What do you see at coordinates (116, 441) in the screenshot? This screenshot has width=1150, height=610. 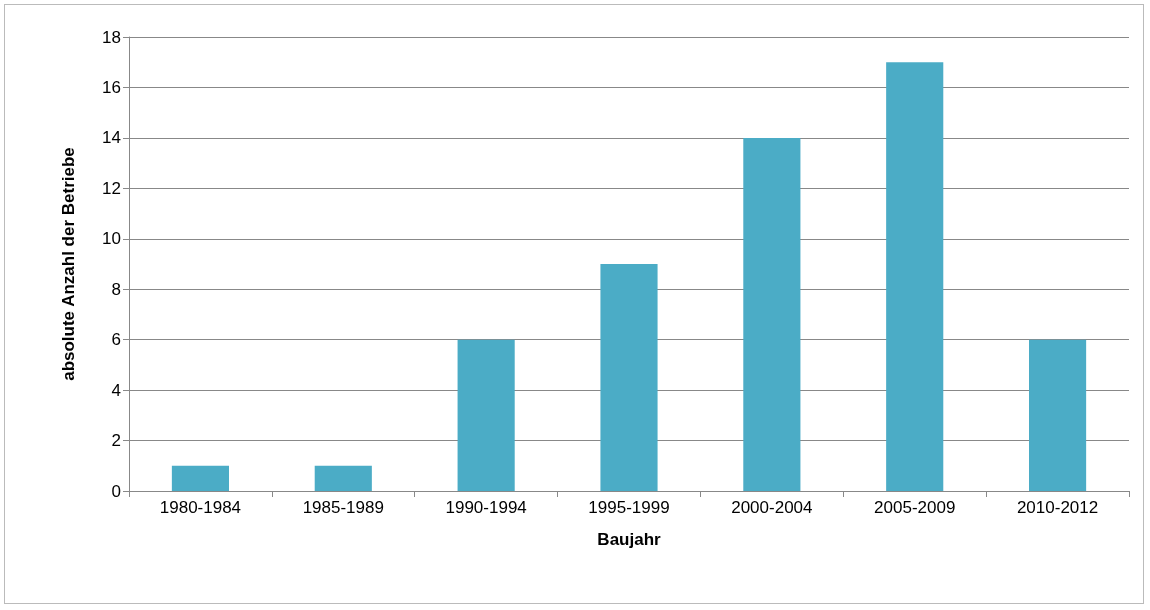 I see `y-tick-label: 2` at bounding box center [116, 441].